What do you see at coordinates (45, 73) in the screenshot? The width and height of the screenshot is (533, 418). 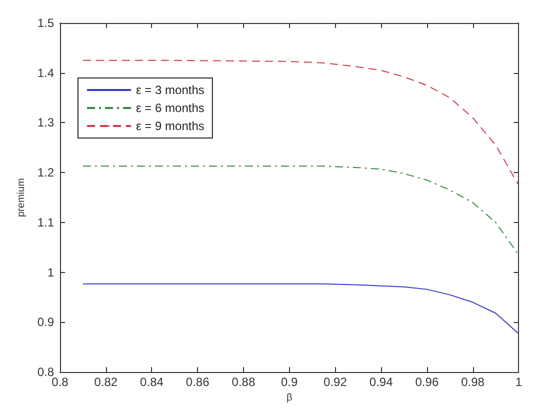 I see `y-tick-label: 1.4` at bounding box center [45, 73].